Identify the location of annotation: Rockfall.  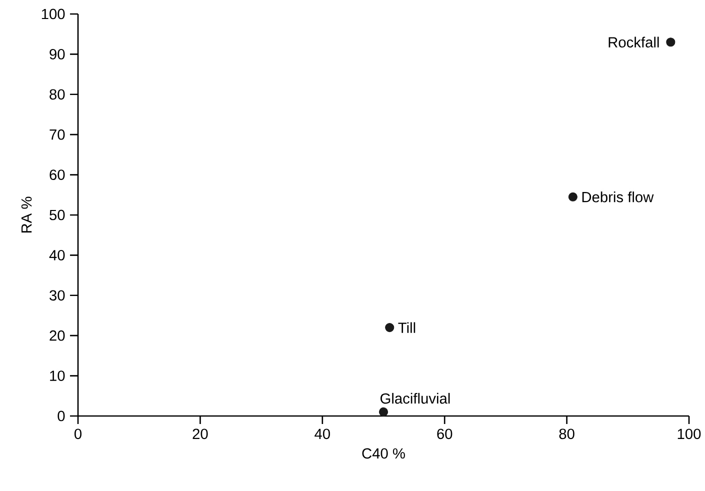
(633, 42).